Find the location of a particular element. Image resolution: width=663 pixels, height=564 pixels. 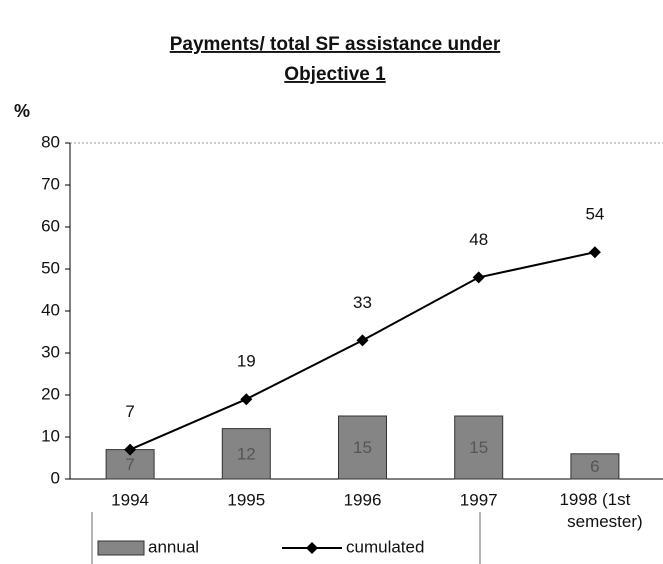

x-tick-label: 1998 (1st semester) is located at coordinates (600, 510).